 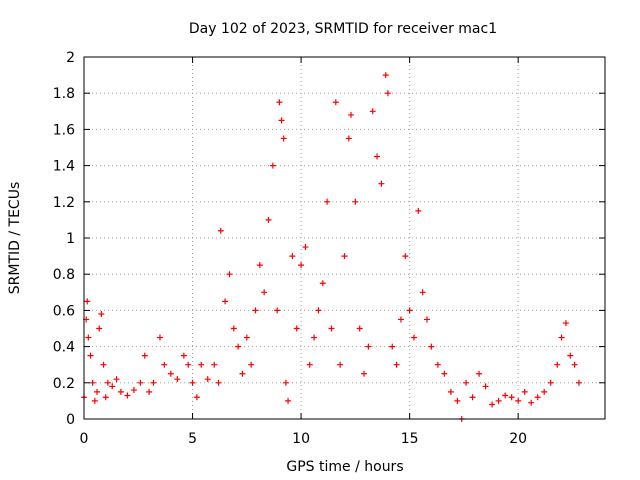 I want to click on y-tick-label: 0.6, so click(x=64, y=311).